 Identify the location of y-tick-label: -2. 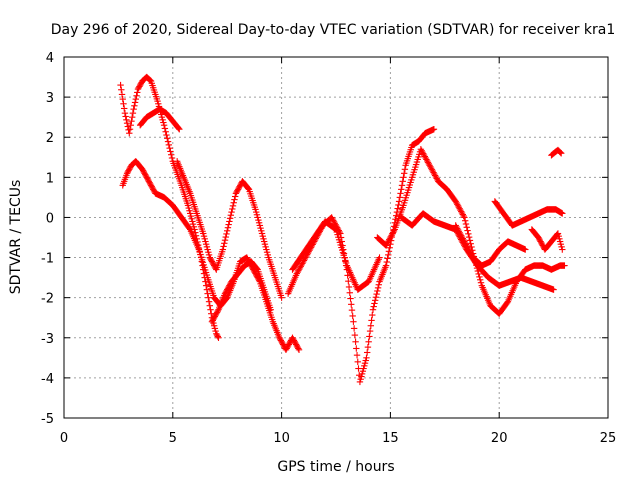
(47, 299).